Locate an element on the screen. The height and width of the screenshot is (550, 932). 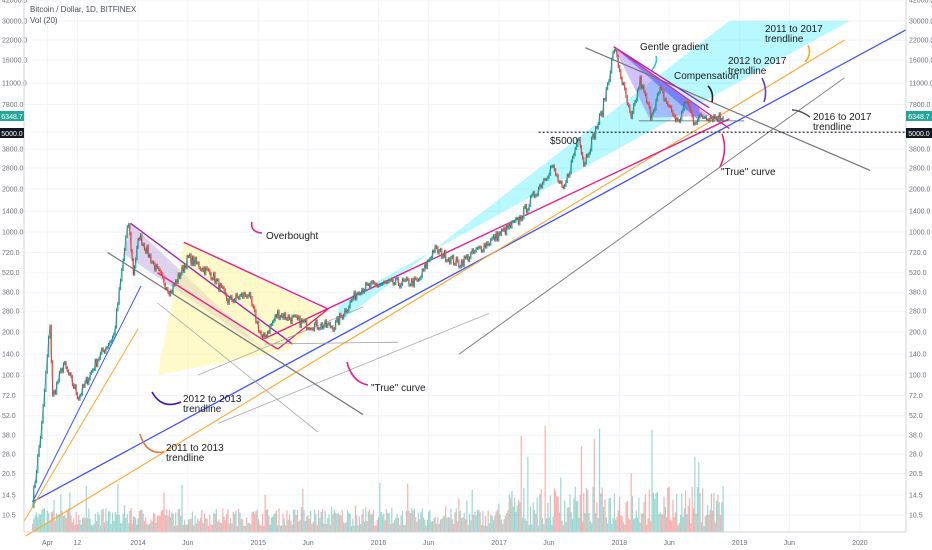
last-price-label-left: 6348.7 is located at coordinates (12, 117).